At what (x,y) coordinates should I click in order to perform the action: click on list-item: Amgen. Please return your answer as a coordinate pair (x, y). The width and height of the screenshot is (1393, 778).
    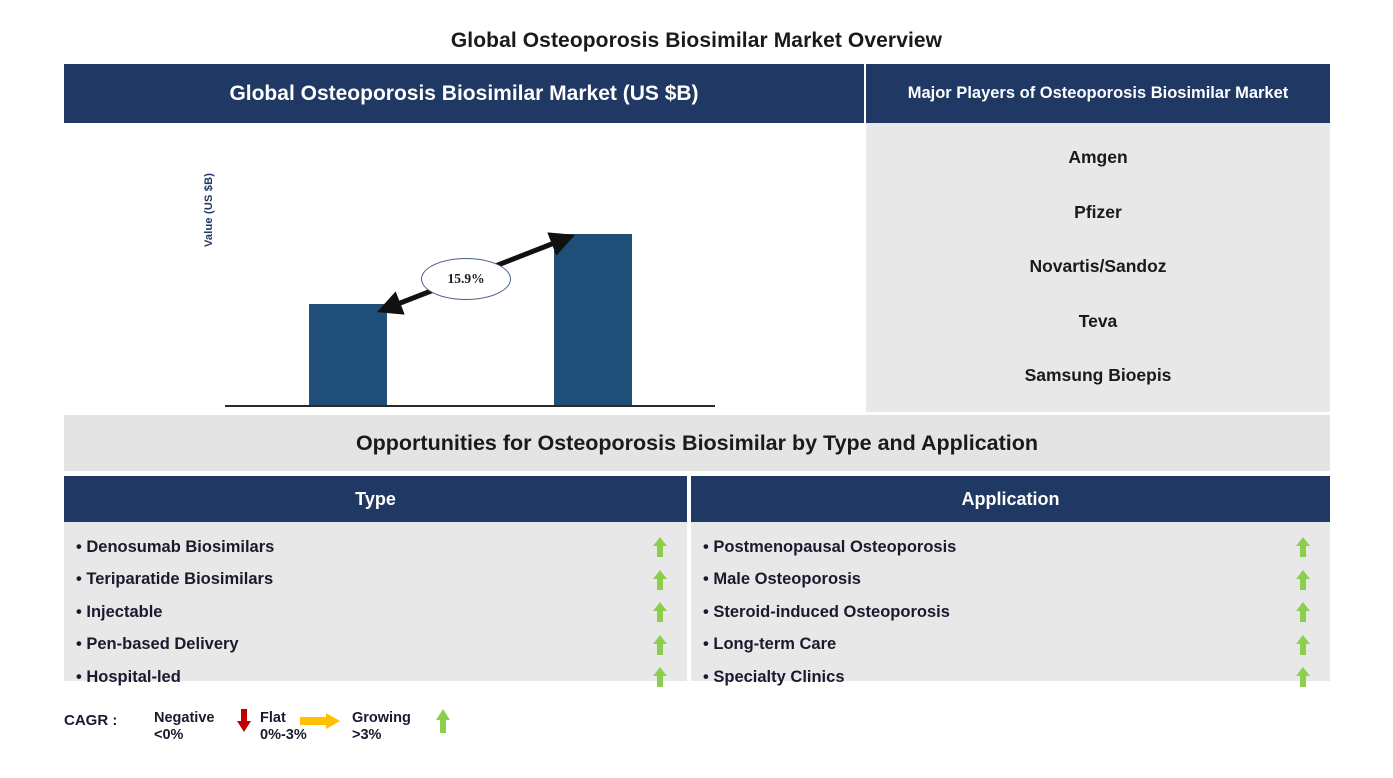
    Looking at the image, I should click on (1098, 157).